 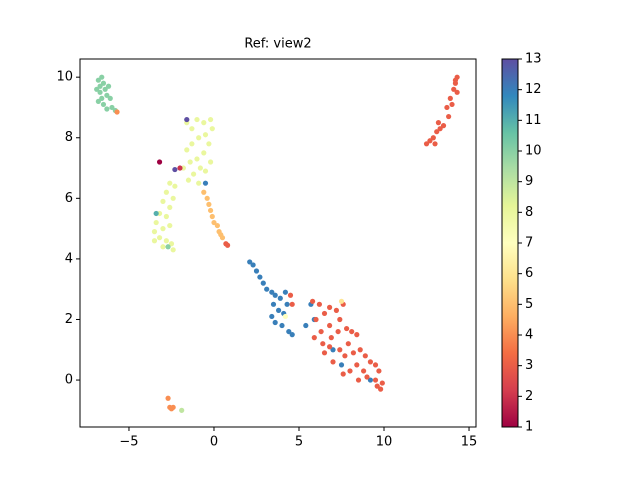 I want to click on x-tick-label: 10, so click(x=384, y=442).